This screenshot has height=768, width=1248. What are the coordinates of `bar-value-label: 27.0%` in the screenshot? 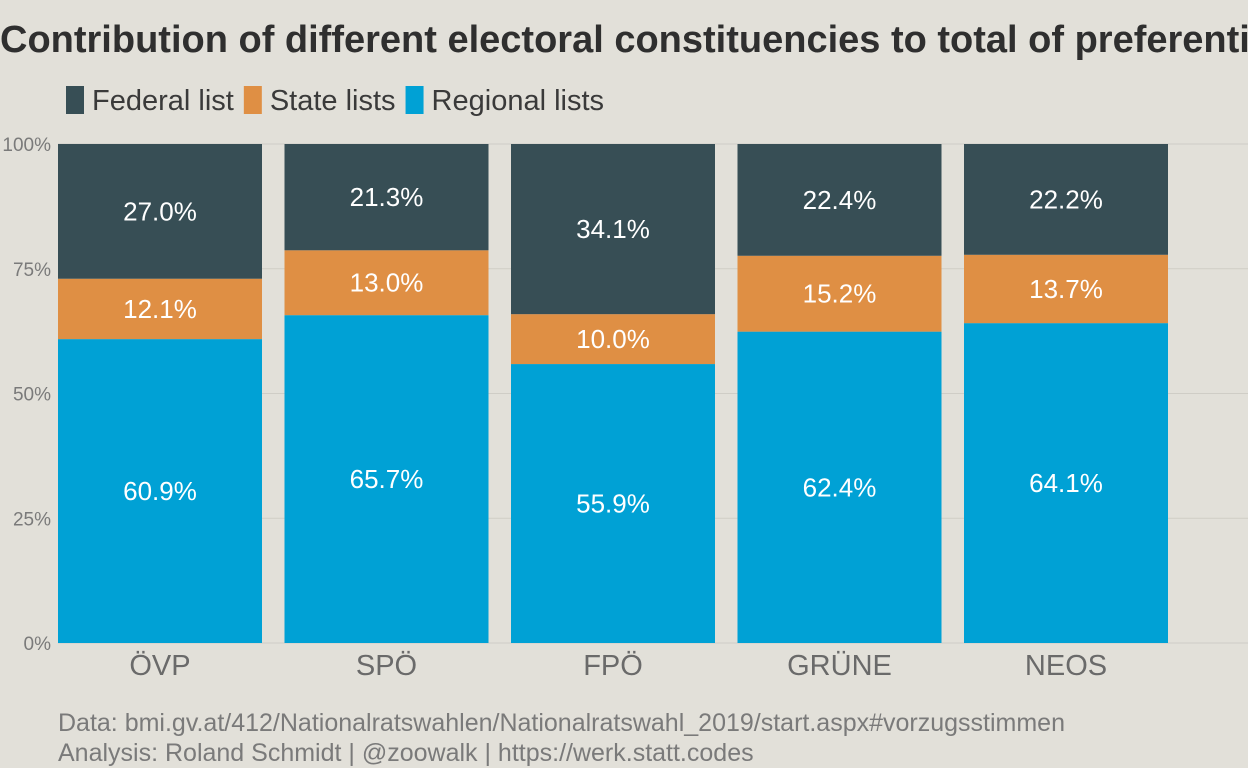 It's located at (160, 211).